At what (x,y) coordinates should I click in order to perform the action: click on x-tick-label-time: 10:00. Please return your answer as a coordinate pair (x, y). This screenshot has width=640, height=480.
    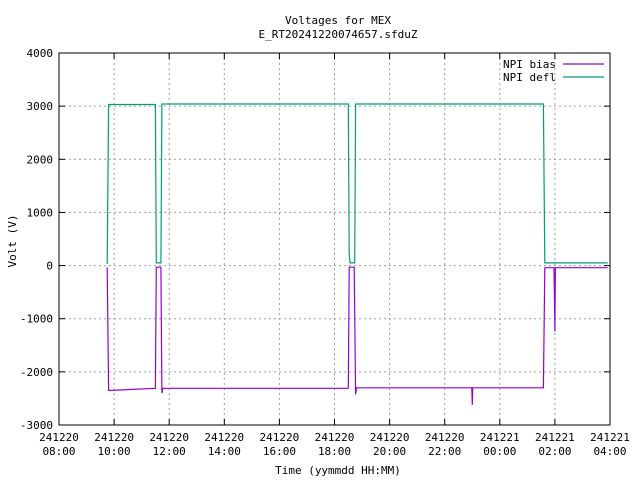
    Looking at the image, I should click on (114, 451).